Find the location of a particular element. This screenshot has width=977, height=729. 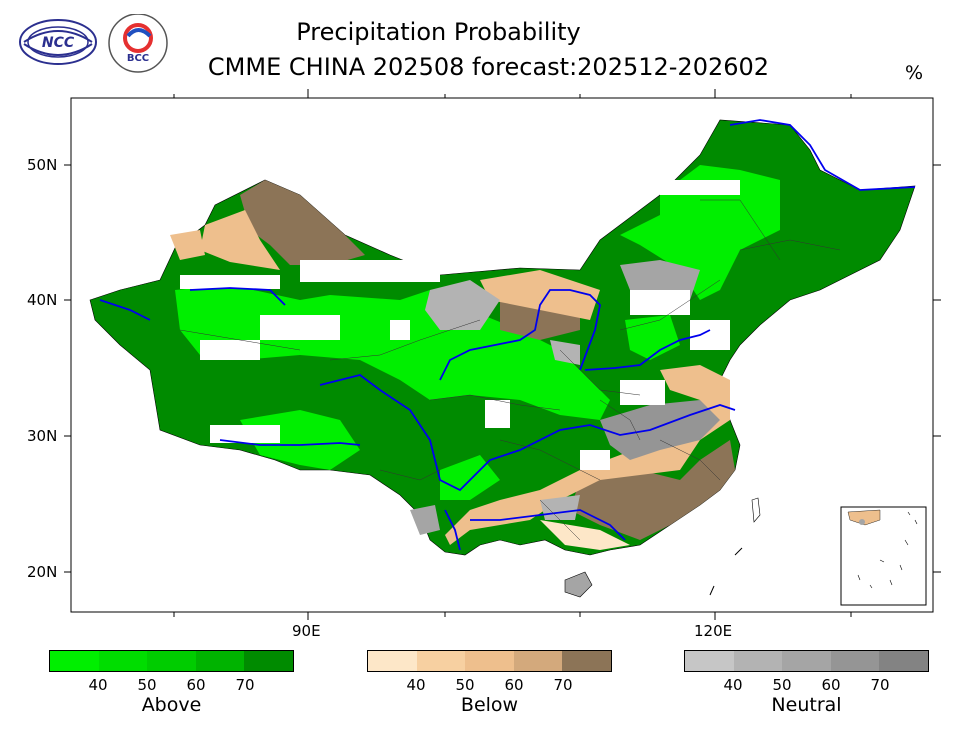

legend-name: Neutral is located at coordinates (806, 705).